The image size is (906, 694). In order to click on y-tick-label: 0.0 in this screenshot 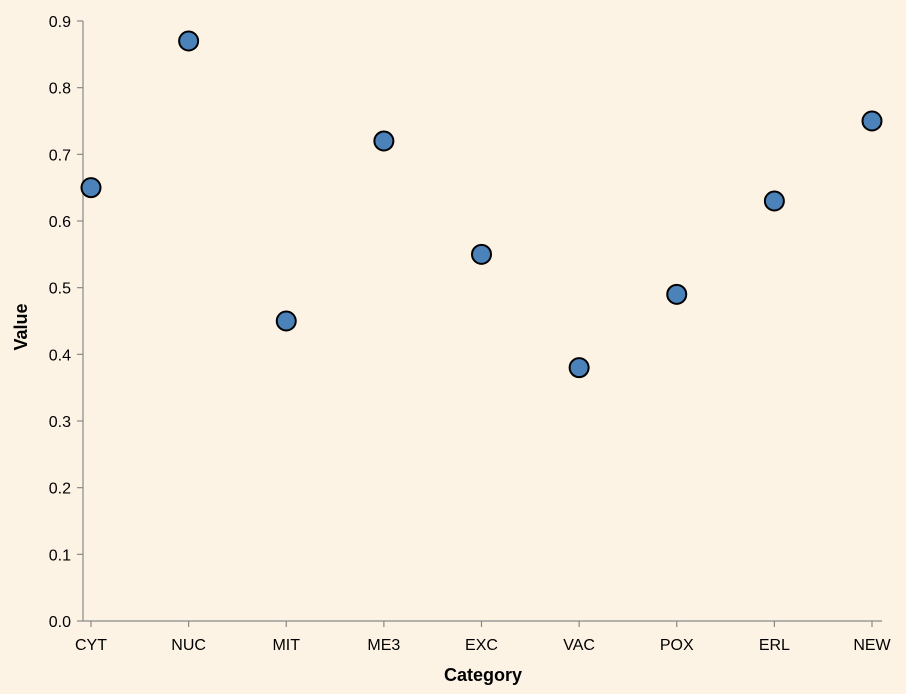, I will do `click(60, 622)`.